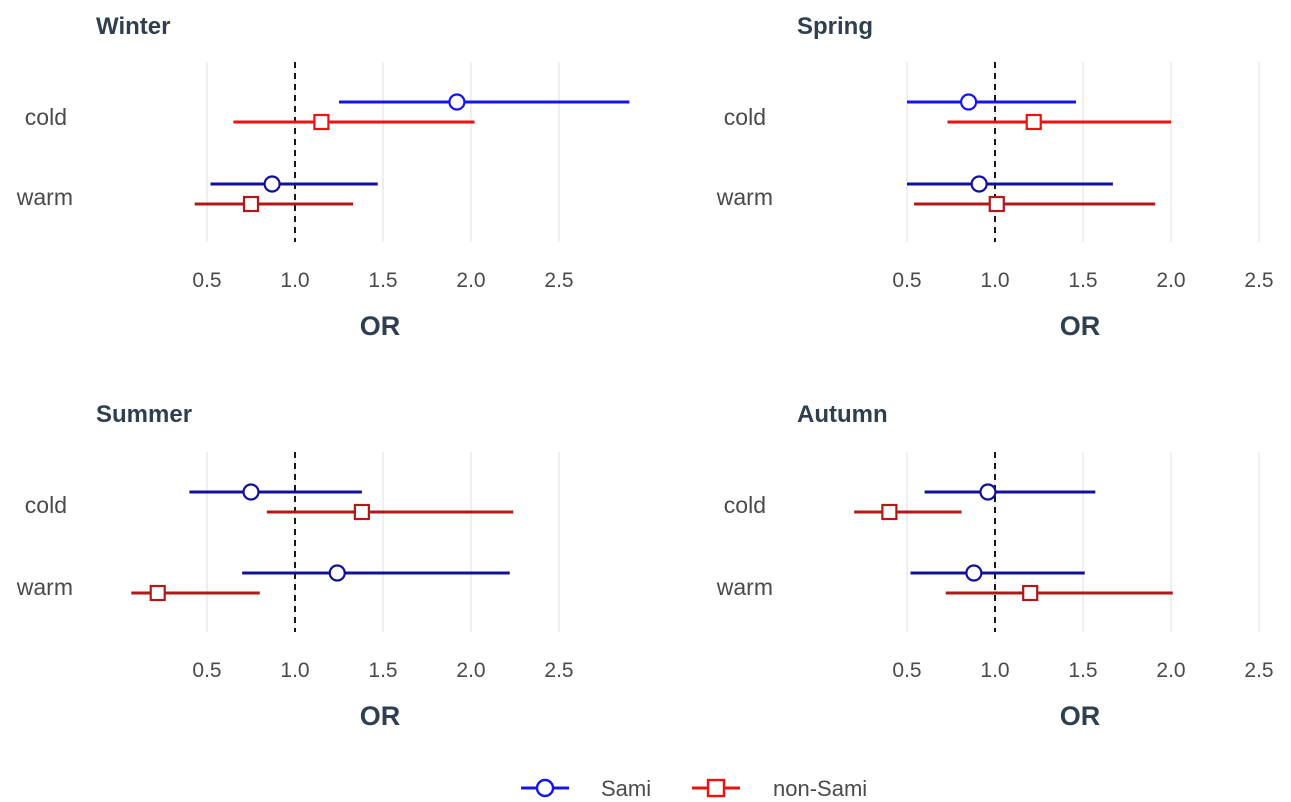 The width and height of the screenshot is (1291, 802). I want to click on legend: Sami non-Sami, so click(694, 788).